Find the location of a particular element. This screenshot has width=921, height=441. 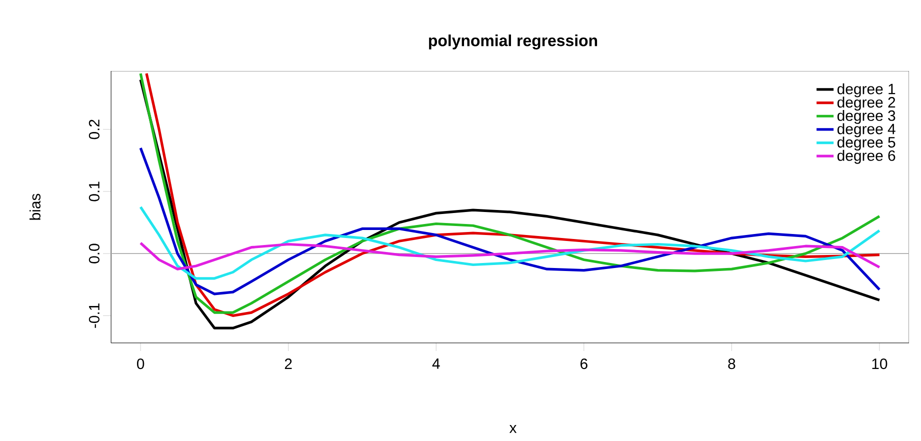

legend-label: degree 3 is located at coordinates (866, 117).